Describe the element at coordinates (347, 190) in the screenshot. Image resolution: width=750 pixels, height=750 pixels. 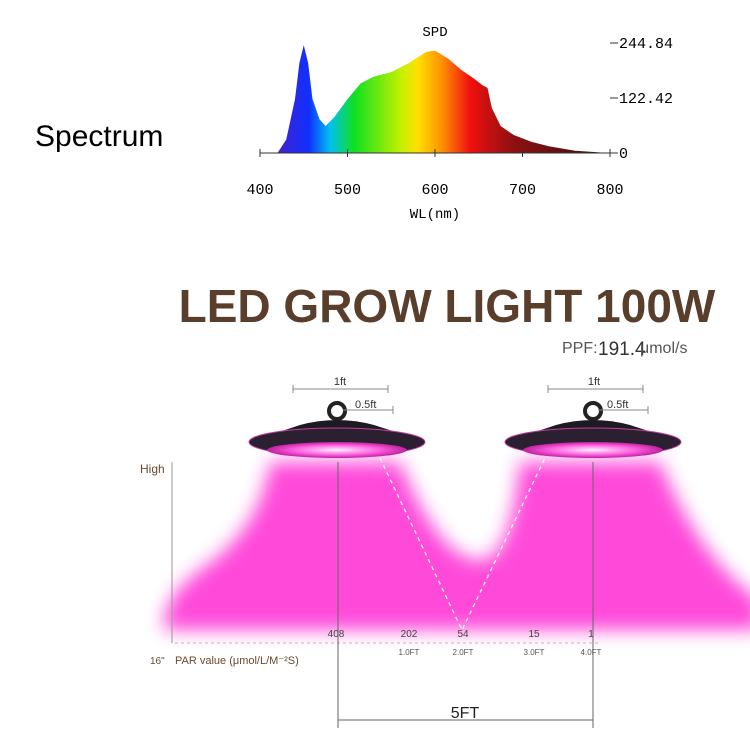
I see `x-tick-label: 500` at that location.